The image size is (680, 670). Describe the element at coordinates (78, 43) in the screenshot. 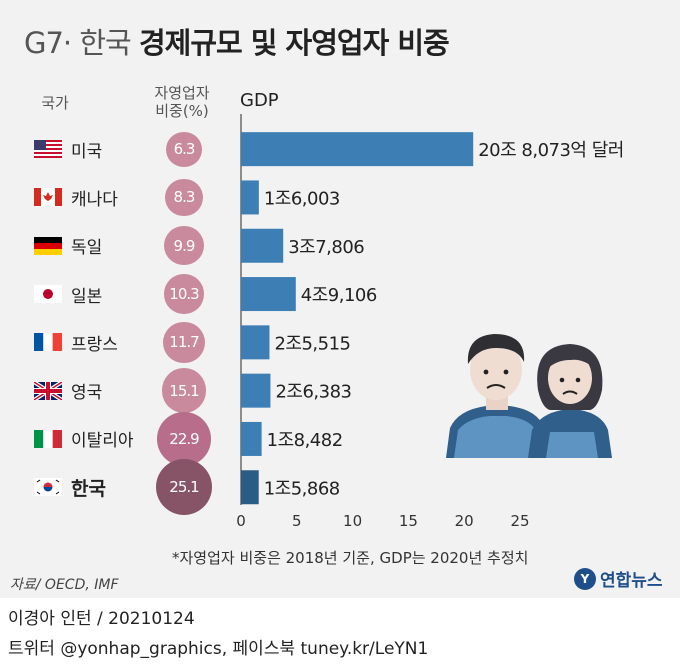

I see `title-prefix: G7· 한국` at that location.